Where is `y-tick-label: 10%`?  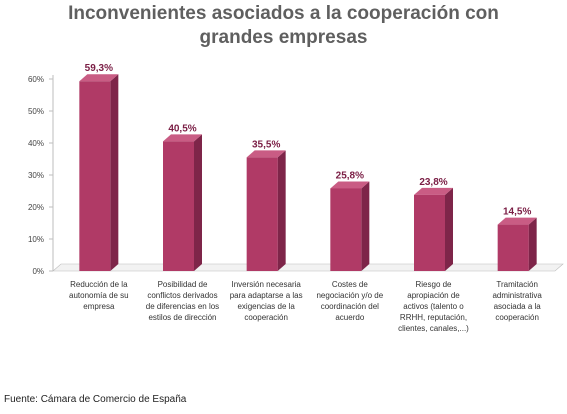
y-tick-label: 10% is located at coordinates (36, 239).